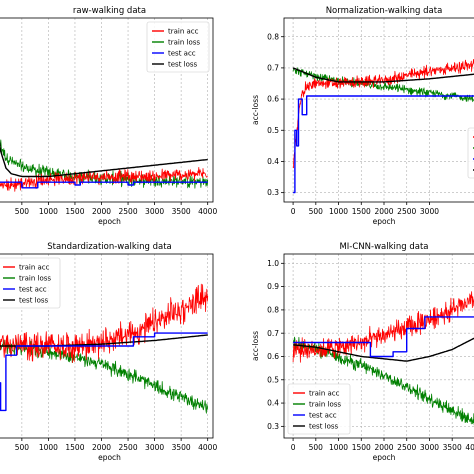 The height and width of the screenshot is (474, 474). What do you see at coordinates (109, 247) in the screenshot?
I see `chart-title: Standardization-walking data` at bounding box center [109, 247].